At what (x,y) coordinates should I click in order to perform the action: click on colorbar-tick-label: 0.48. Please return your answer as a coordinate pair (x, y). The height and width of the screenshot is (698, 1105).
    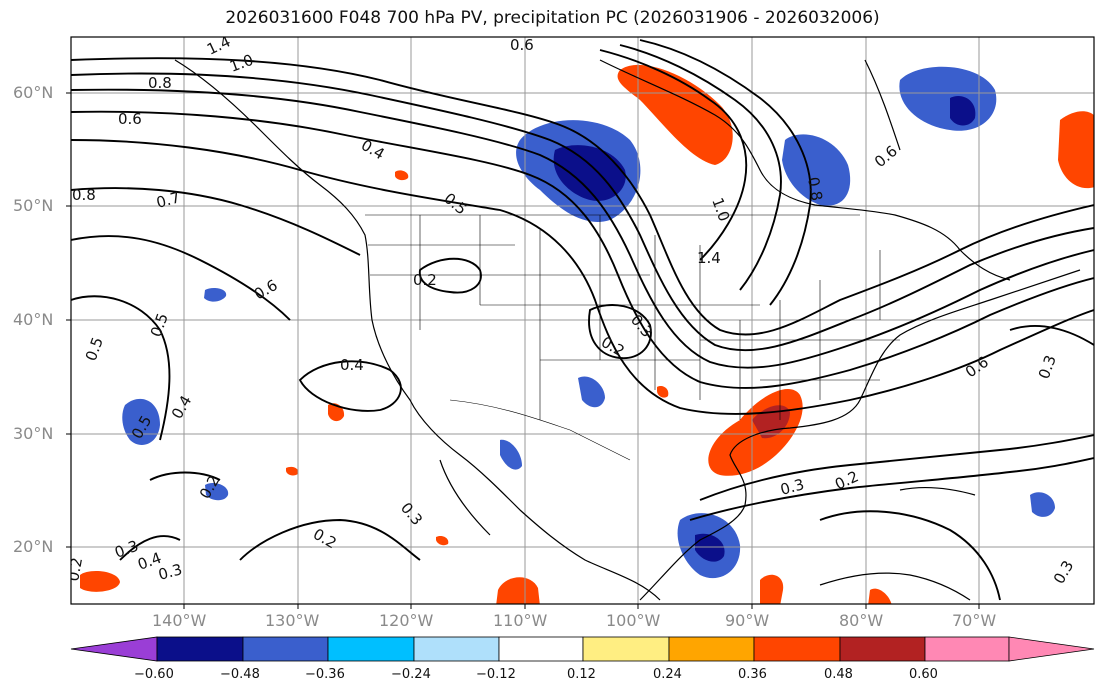
    Looking at the image, I should click on (838, 674).